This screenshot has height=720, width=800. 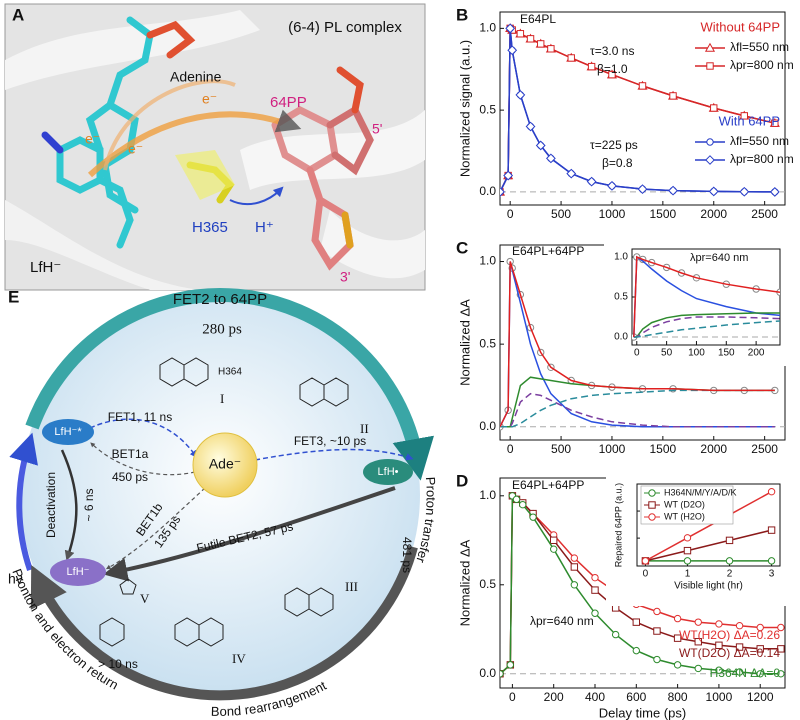 I want to click on plot-frame, so click(x=642, y=108).